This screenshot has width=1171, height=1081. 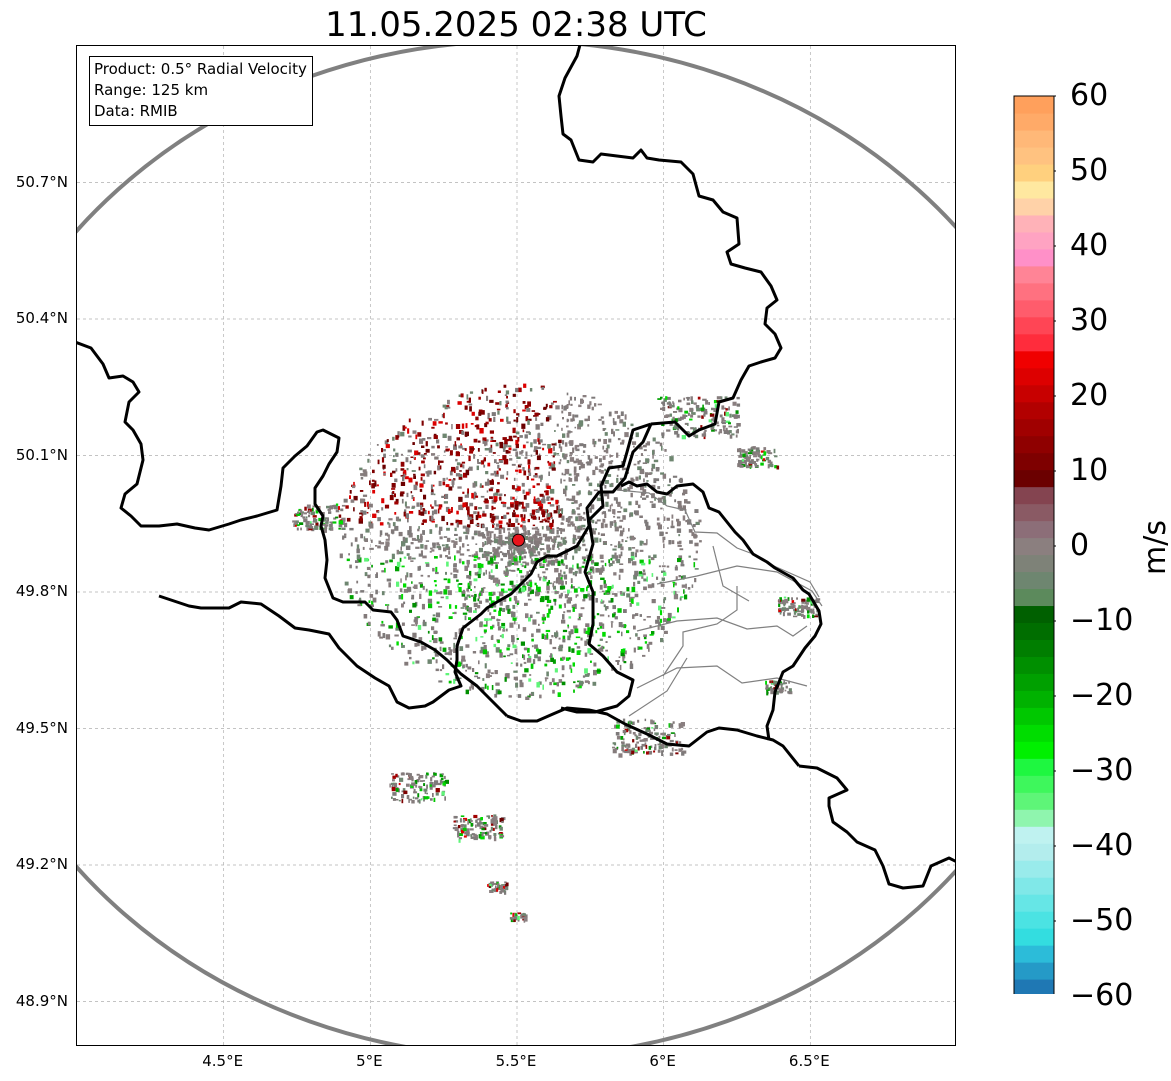 What do you see at coordinates (41, 181) in the screenshot?
I see `latitude-label: 50.7°N` at bounding box center [41, 181].